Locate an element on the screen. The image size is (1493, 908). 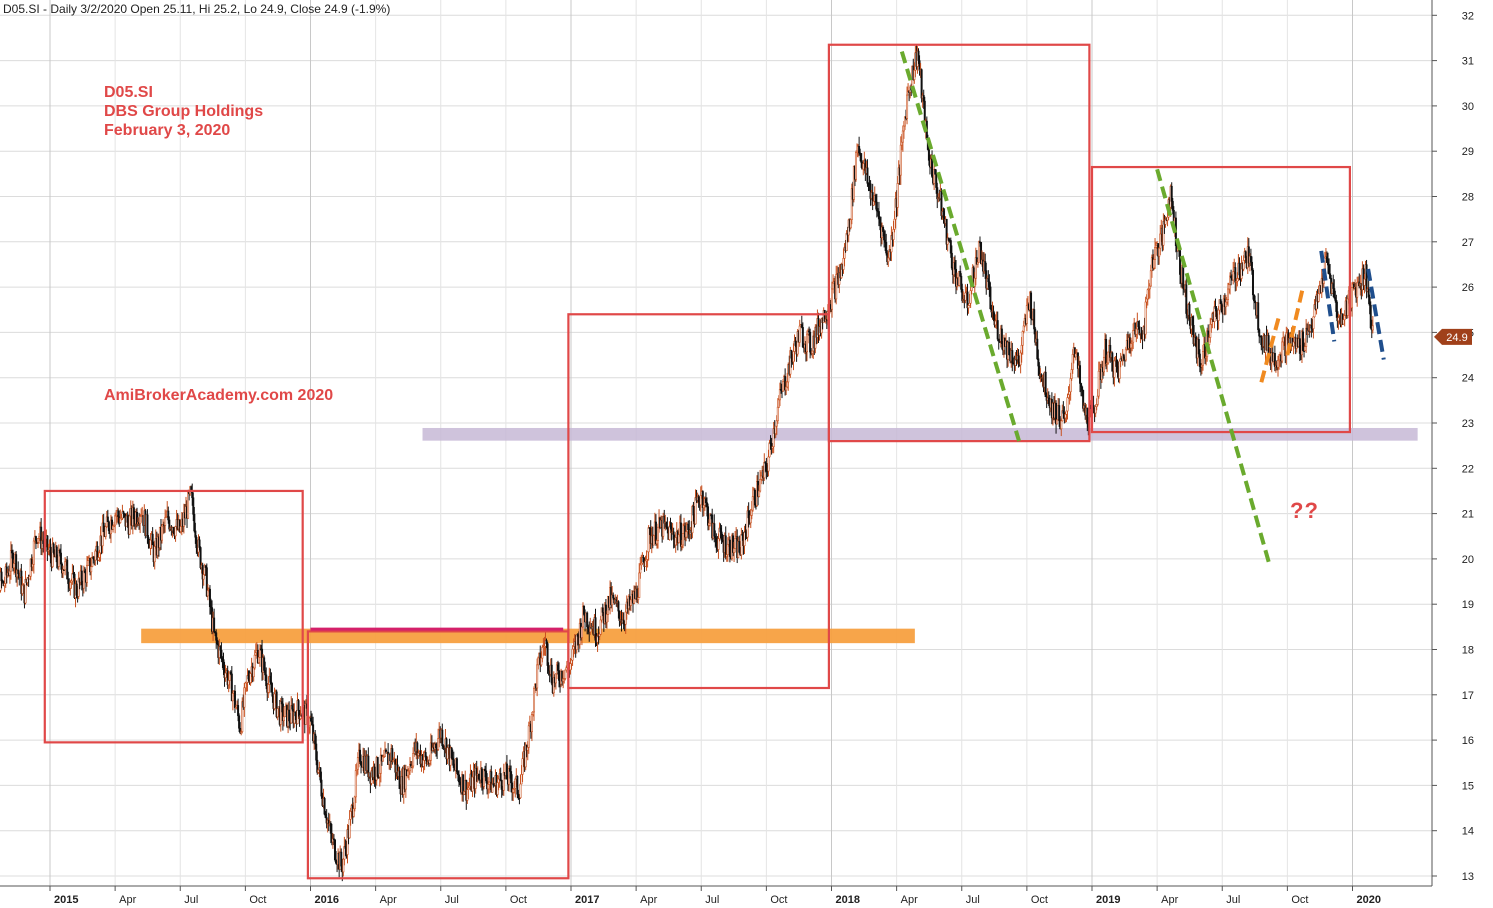
trend-line-orange is located at coordinates (1295, 321).